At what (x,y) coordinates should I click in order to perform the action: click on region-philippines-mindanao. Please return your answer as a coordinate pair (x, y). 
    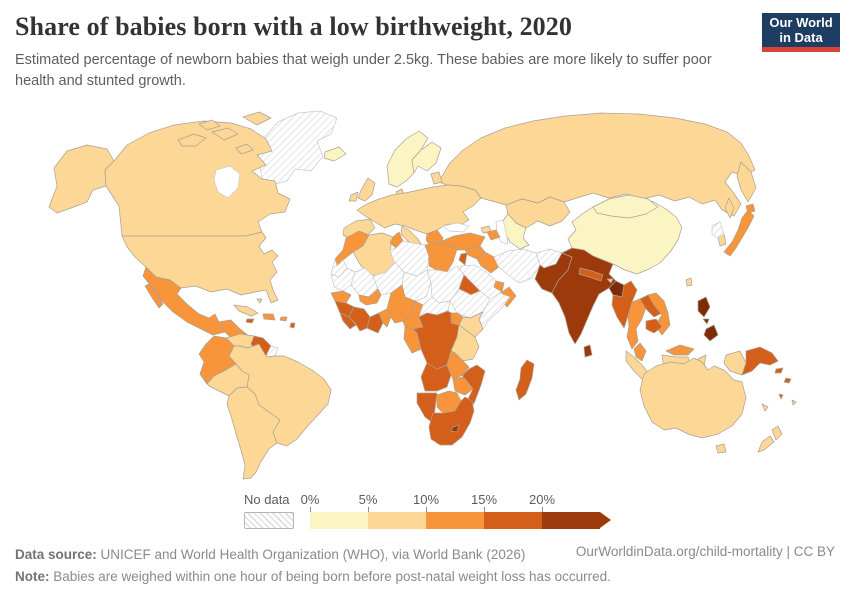
    Looking at the image, I should click on (711, 333).